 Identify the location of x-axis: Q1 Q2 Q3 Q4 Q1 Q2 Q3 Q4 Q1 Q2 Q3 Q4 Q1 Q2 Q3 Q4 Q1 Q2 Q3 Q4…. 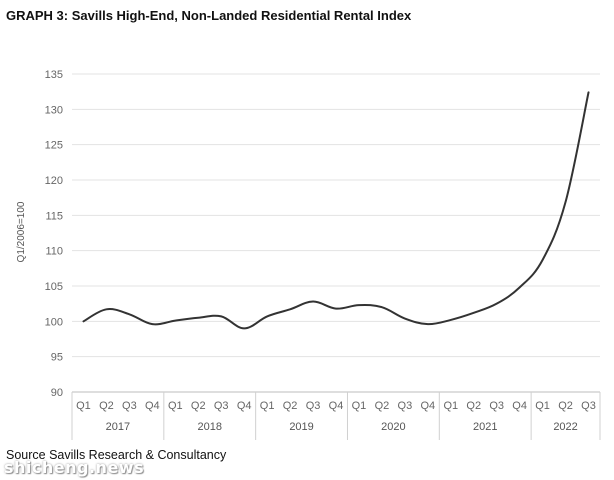
(336, 415).